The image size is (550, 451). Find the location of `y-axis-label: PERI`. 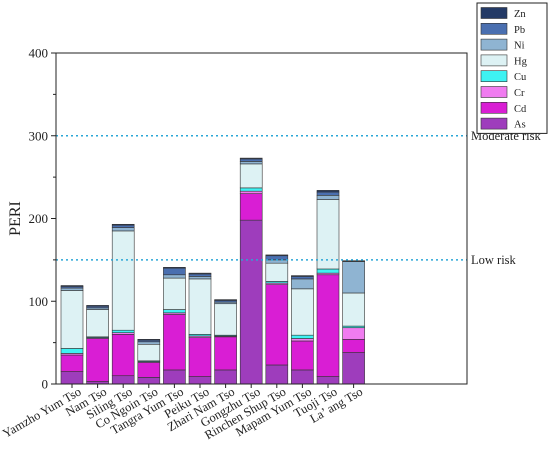

y-axis-label: PERI is located at coordinates (15, 218).